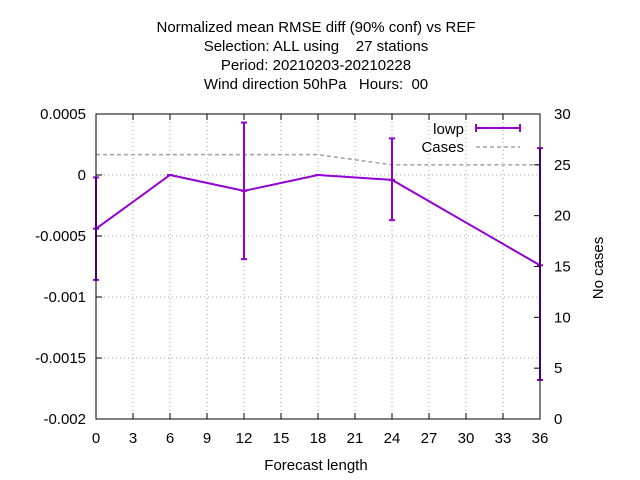 The image size is (640, 480). I want to click on x-tick-label-2: 6, so click(170, 438).